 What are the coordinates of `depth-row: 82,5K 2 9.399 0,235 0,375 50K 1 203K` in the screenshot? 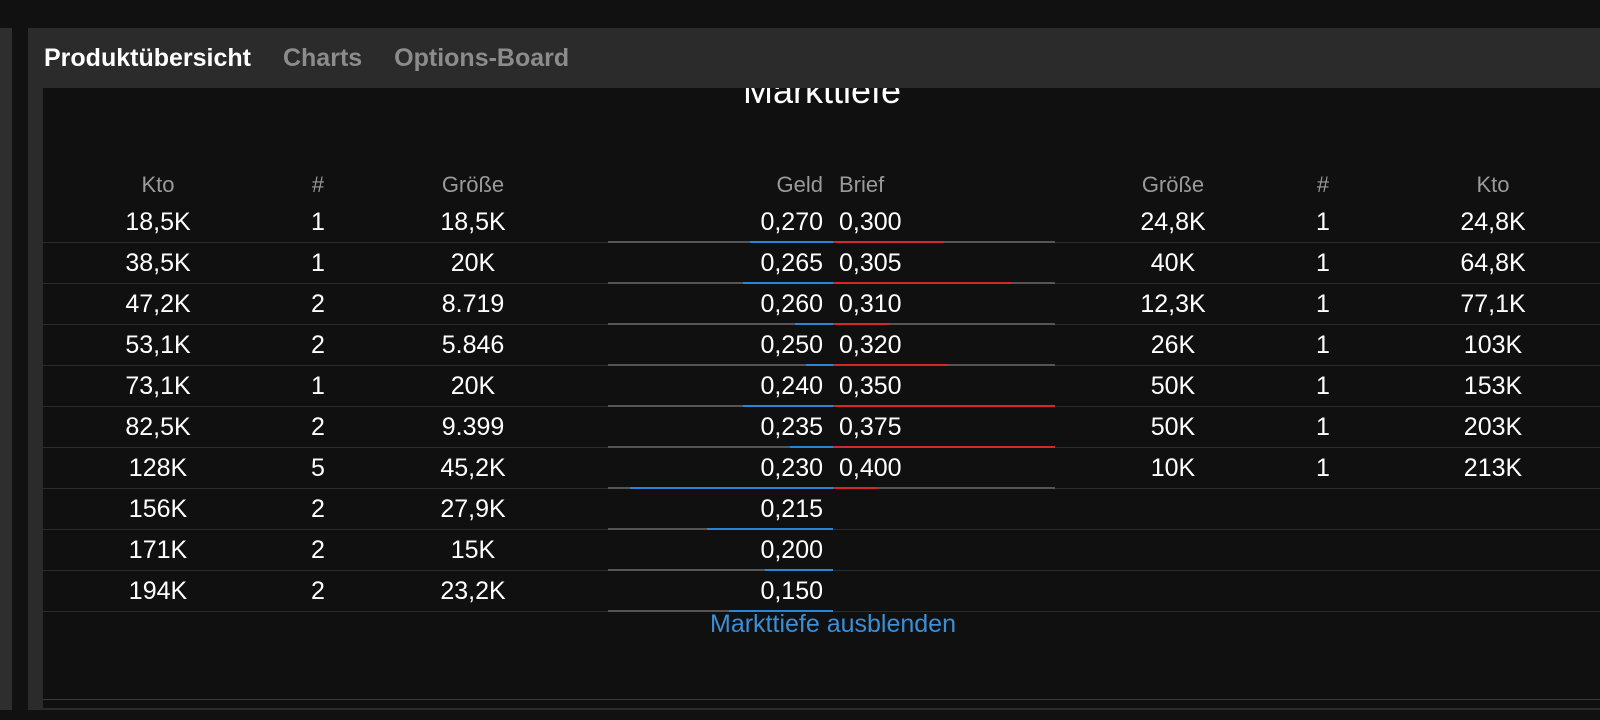 It's located at (821, 427).